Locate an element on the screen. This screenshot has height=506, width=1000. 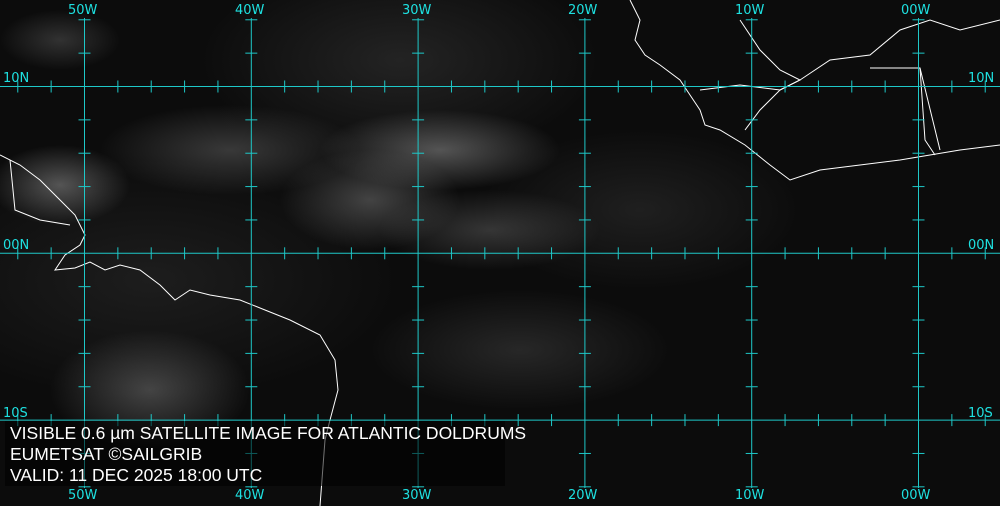
lon-label-bottom: 10W is located at coordinates (750, 495).